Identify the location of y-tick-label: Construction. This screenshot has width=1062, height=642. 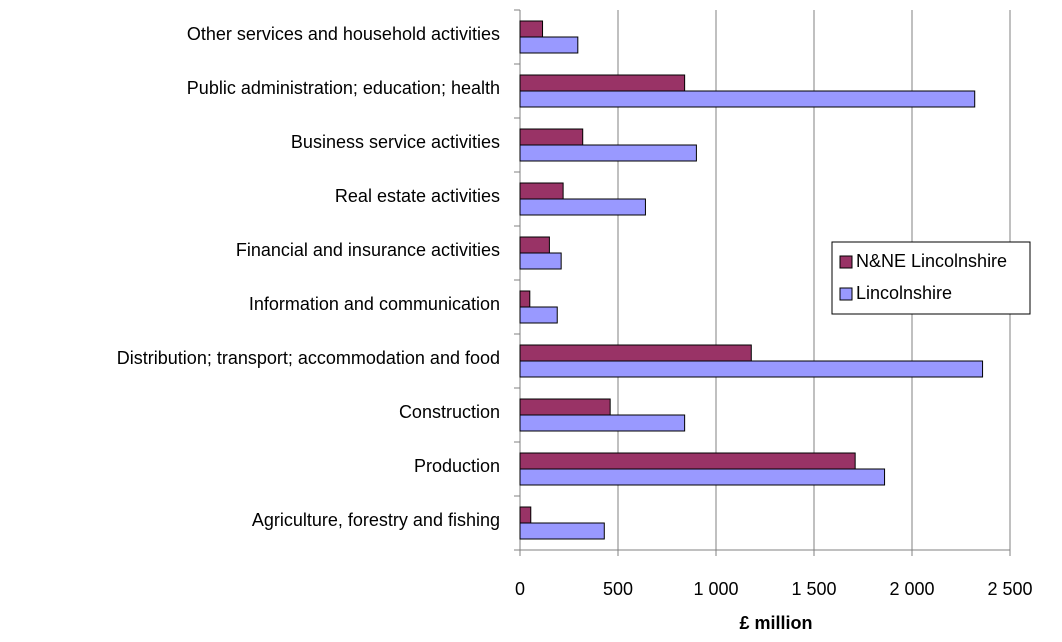
(449, 412).